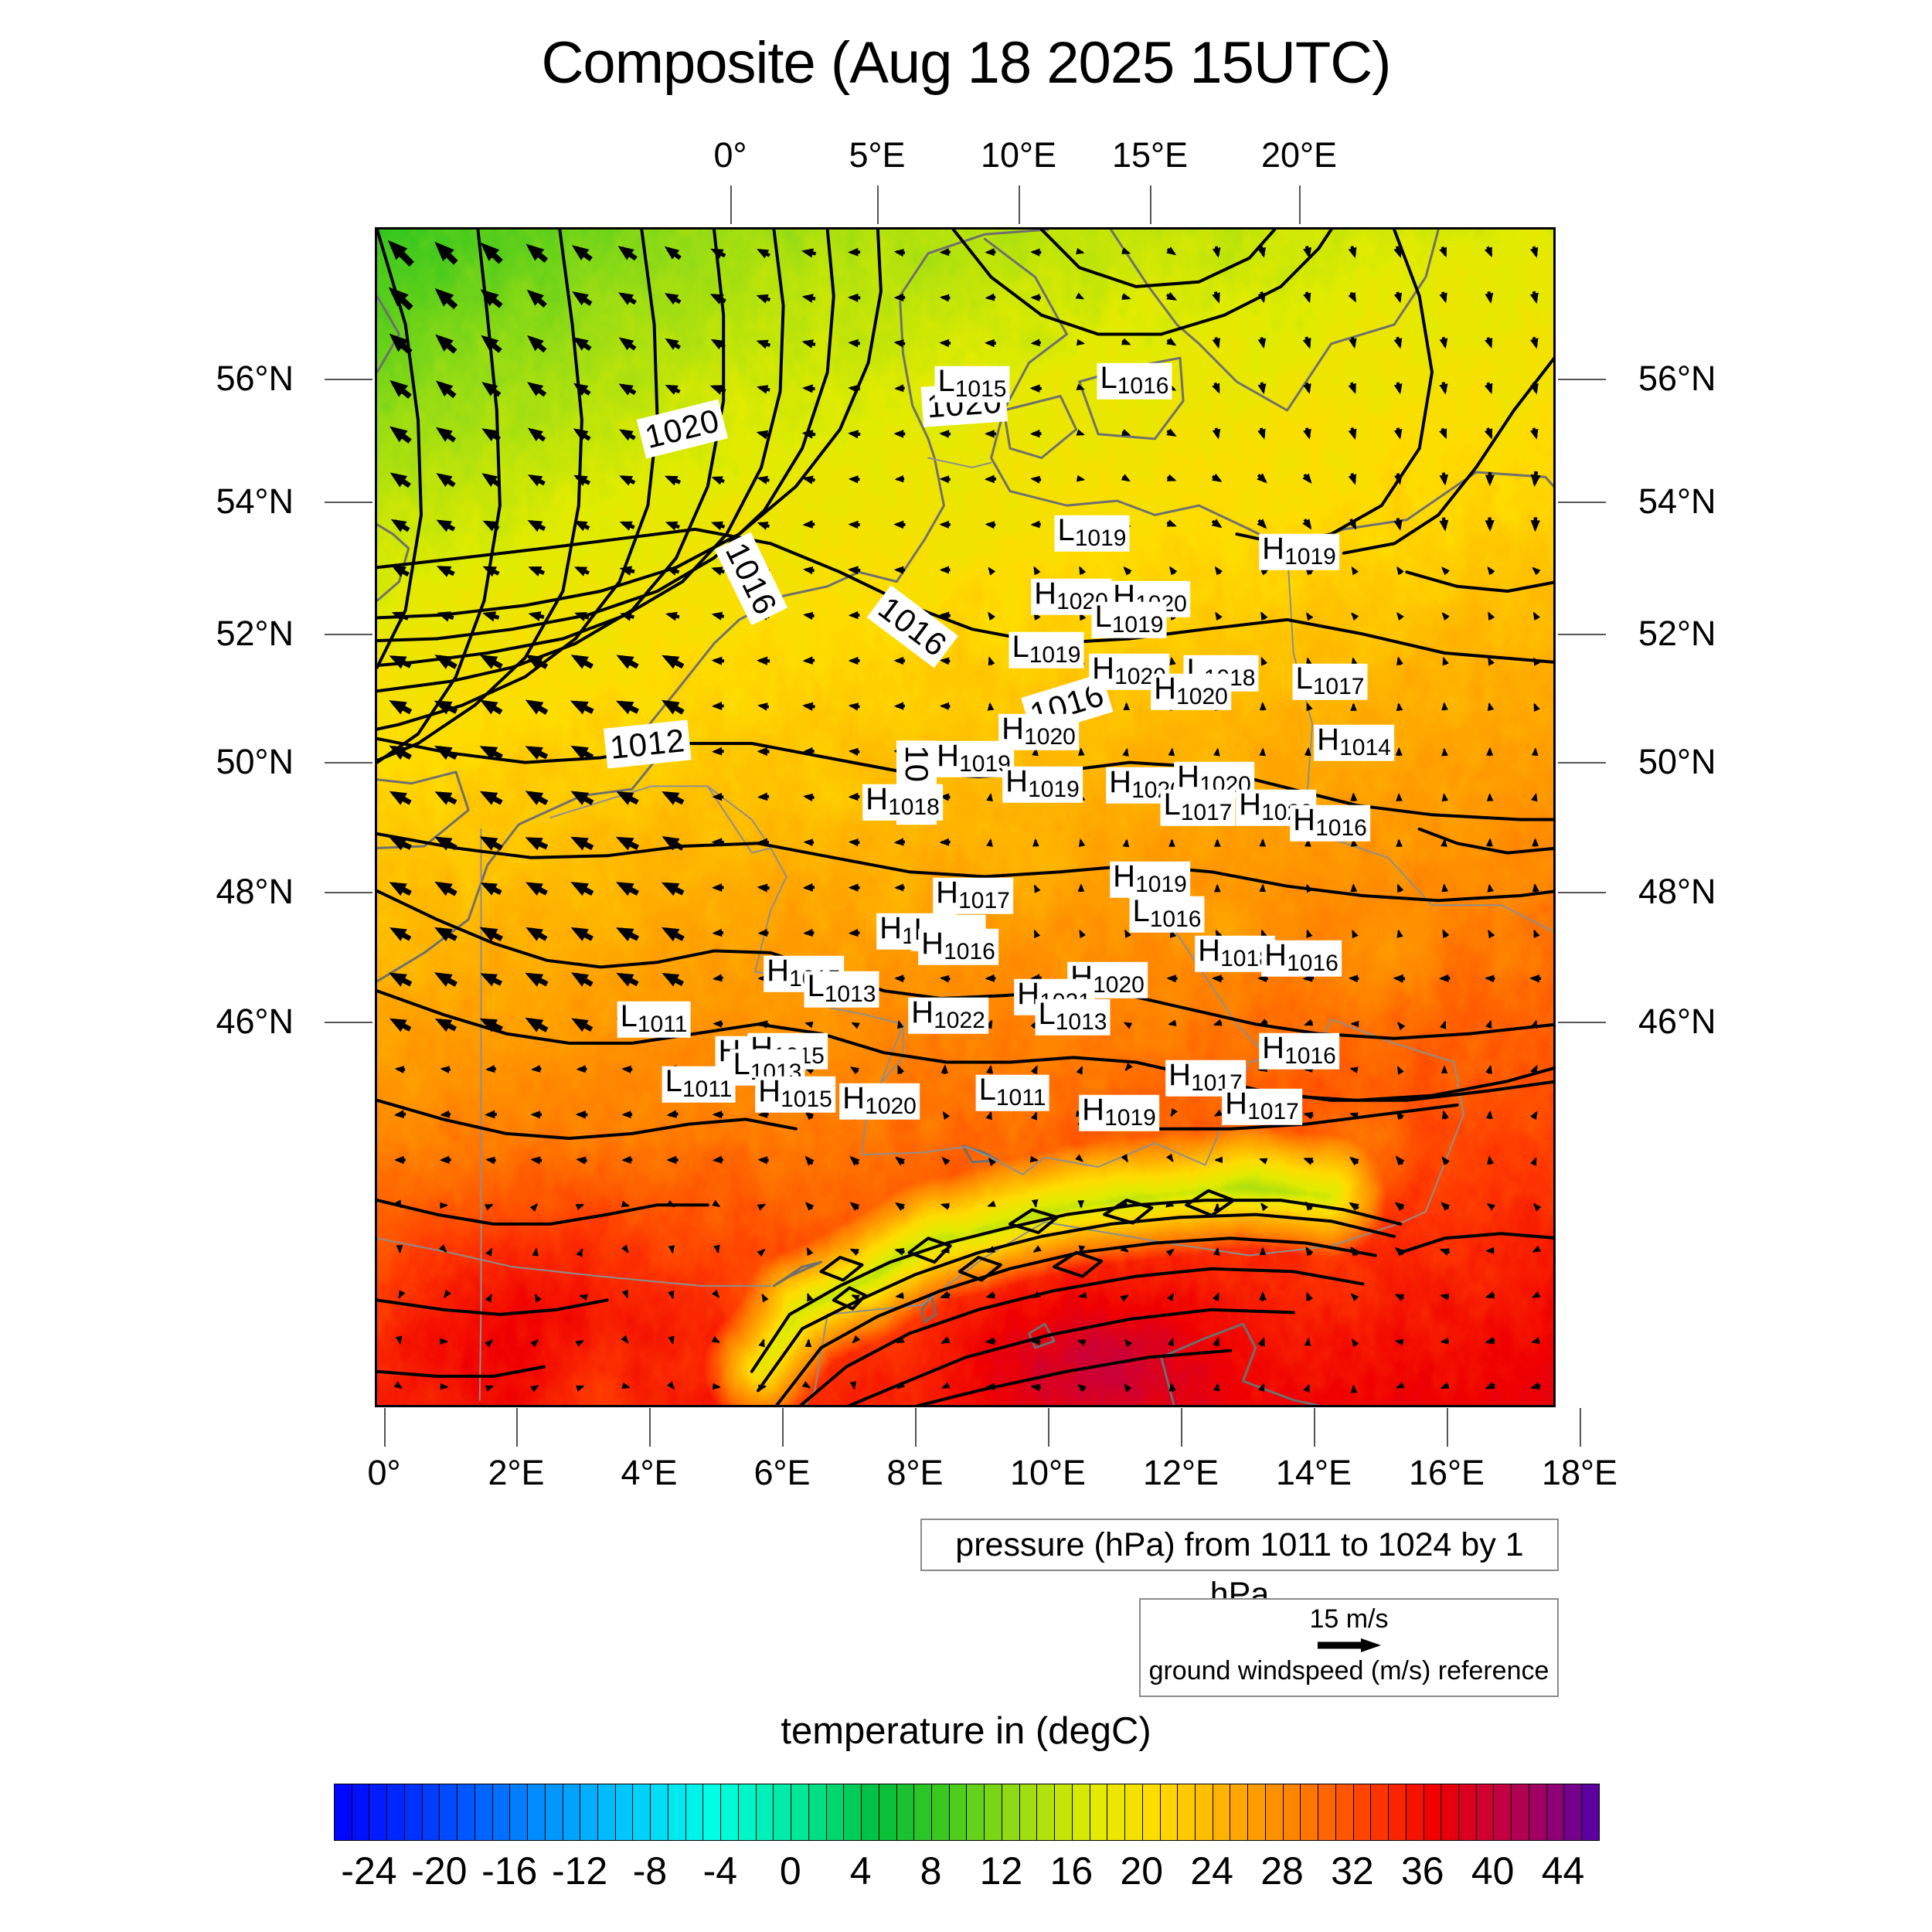 The width and height of the screenshot is (1932, 1932). Describe the element at coordinates (1677, 378) in the screenshot. I see `lat-tick-right-0: 56°N` at that location.